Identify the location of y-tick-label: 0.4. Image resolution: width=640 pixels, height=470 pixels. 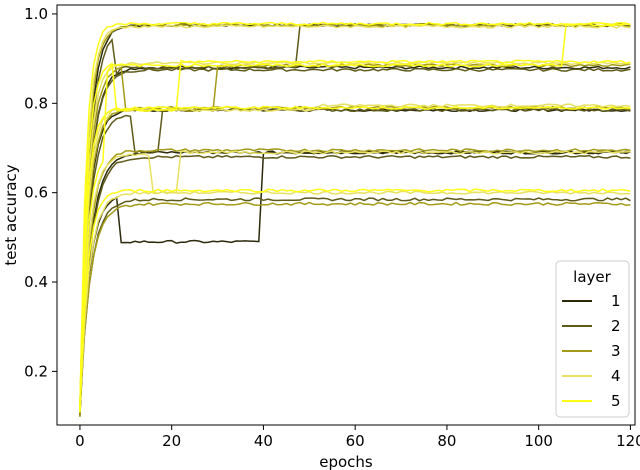
(36, 282).